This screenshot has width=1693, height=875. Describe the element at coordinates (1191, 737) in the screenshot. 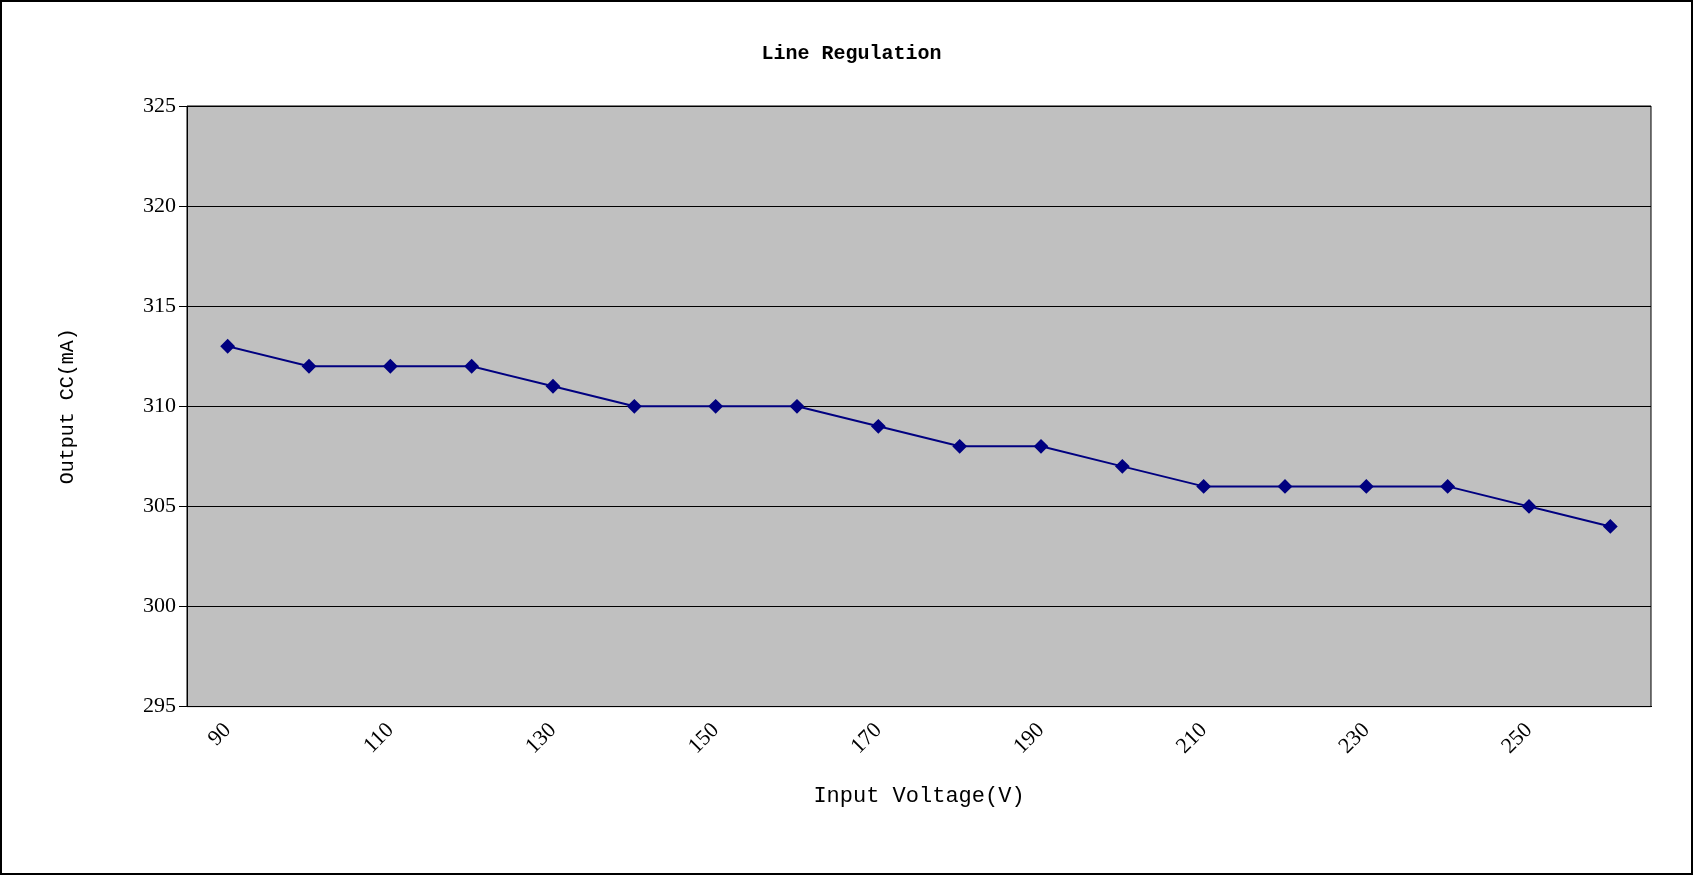

I see `x-tick-label: 210` at that location.